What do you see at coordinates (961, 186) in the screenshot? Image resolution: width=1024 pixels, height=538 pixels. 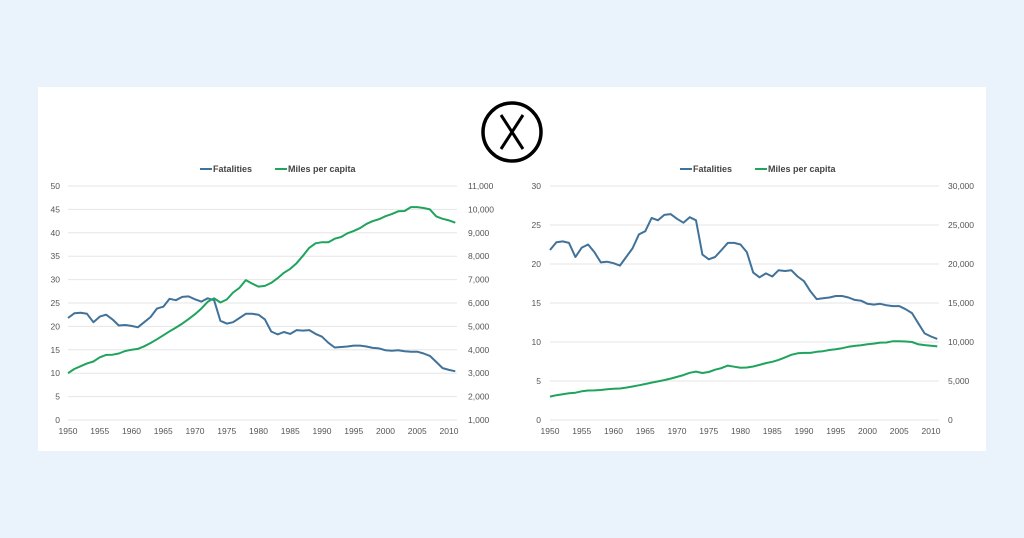 I see `y-right-tick-label: 30,000` at bounding box center [961, 186].